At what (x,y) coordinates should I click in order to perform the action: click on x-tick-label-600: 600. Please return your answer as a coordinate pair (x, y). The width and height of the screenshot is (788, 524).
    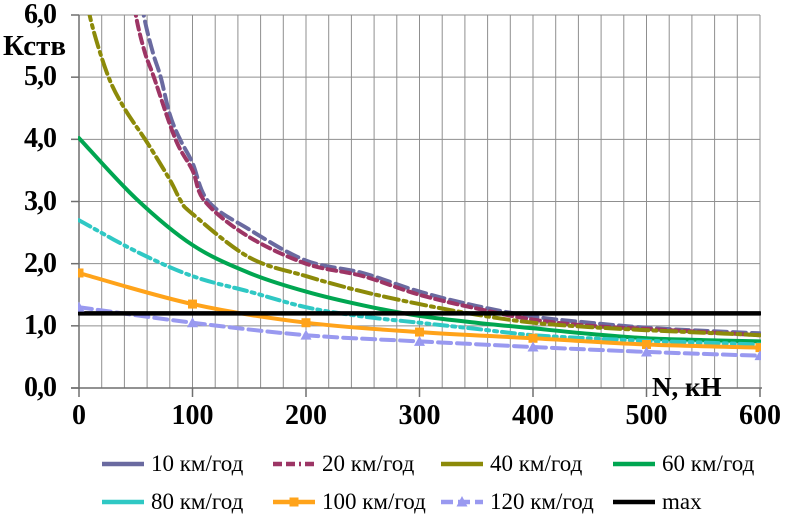
    Looking at the image, I should click on (760, 415).